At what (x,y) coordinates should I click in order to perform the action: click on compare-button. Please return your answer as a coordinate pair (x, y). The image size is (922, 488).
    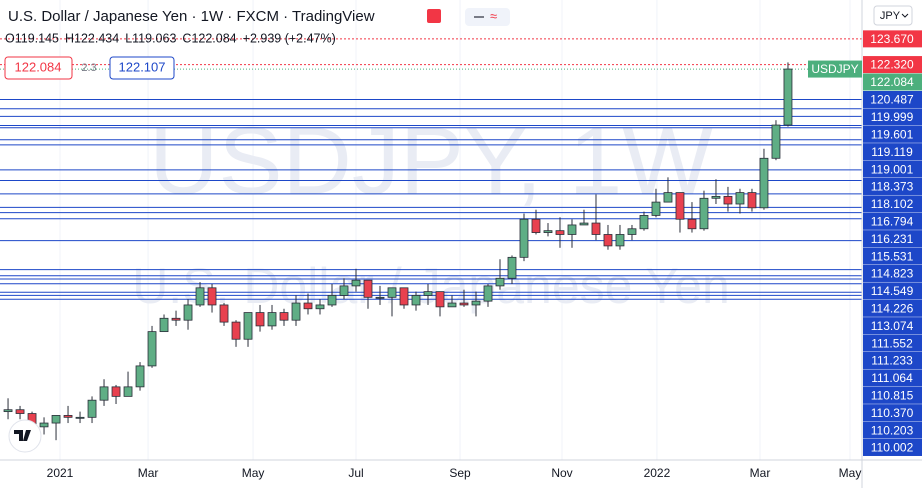
    Looking at the image, I should click on (487, 17).